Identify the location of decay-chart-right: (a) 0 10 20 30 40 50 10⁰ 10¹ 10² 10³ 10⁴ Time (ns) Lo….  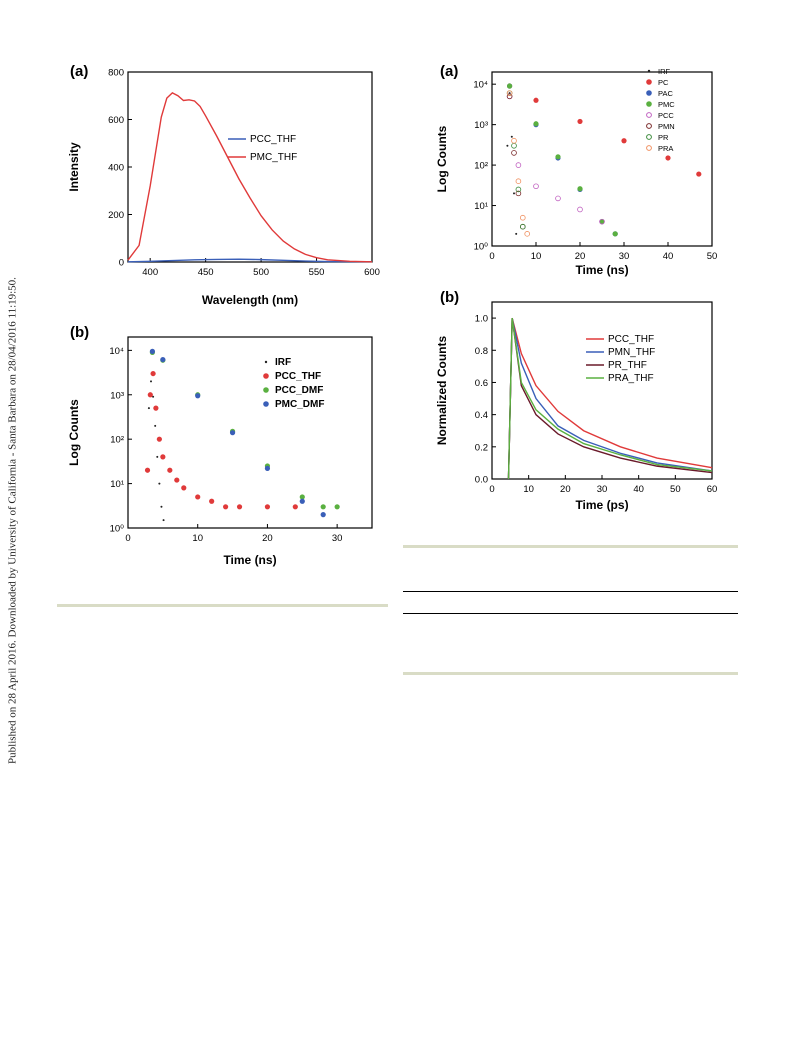
(576, 170).